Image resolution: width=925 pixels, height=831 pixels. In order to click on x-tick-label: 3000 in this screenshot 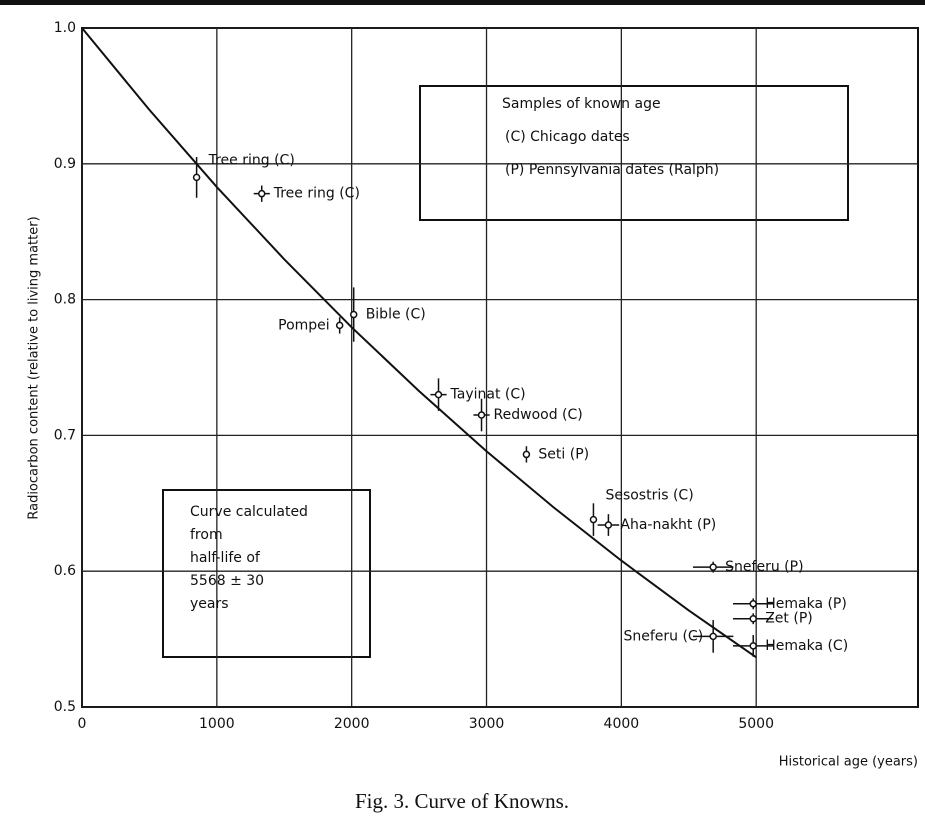, I will do `click(487, 724)`.